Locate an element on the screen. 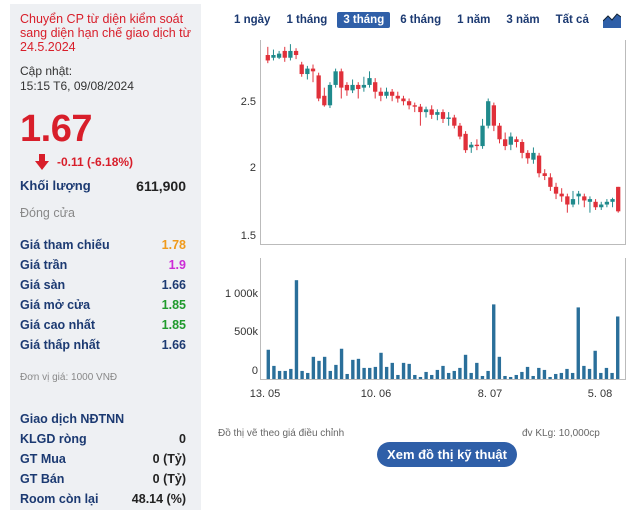  tab-1-year: 1 năm is located at coordinates (474, 20).